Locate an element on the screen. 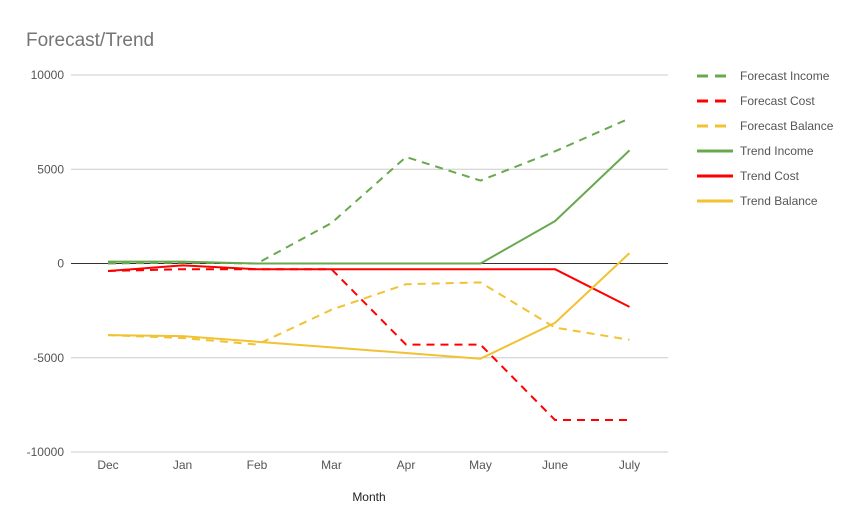  x-axis-ticks: Dec Jan Feb Mar Apr May June July is located at coordinates (368, 465).